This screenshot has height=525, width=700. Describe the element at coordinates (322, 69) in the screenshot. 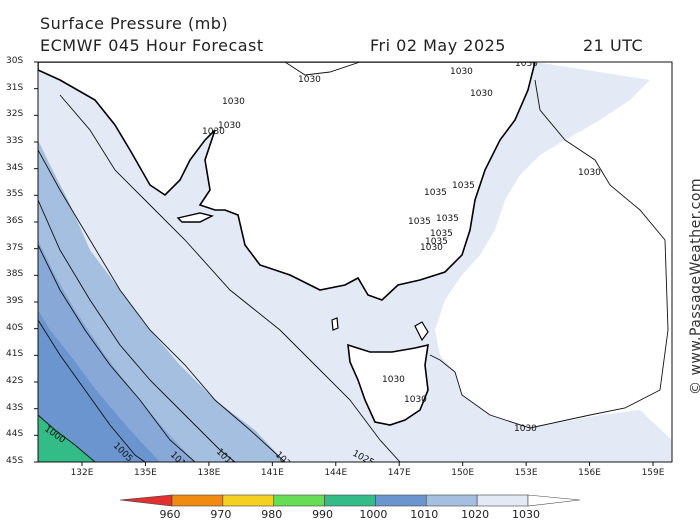

I see `isobar-1030-north` at that location.